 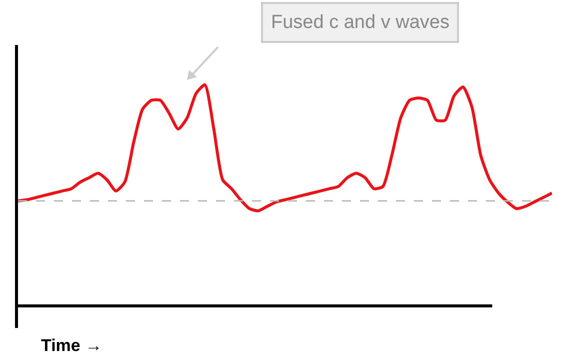 I want to click on text: Fused c and v waves, so click(x=360, y=22).